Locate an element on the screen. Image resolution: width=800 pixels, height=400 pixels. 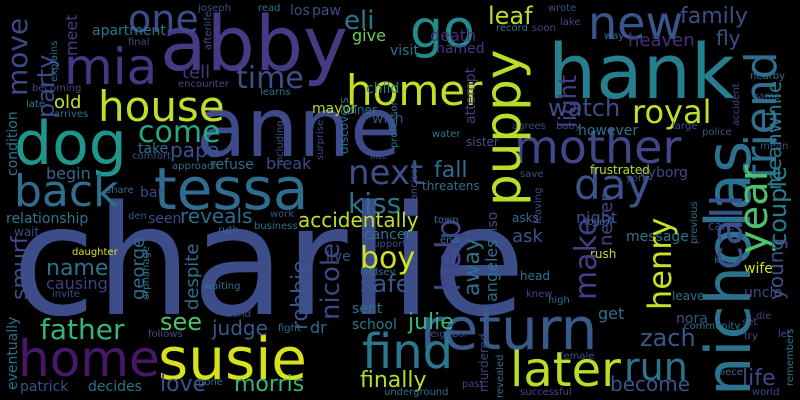
word-including: including is located at coordinates (280, 143).